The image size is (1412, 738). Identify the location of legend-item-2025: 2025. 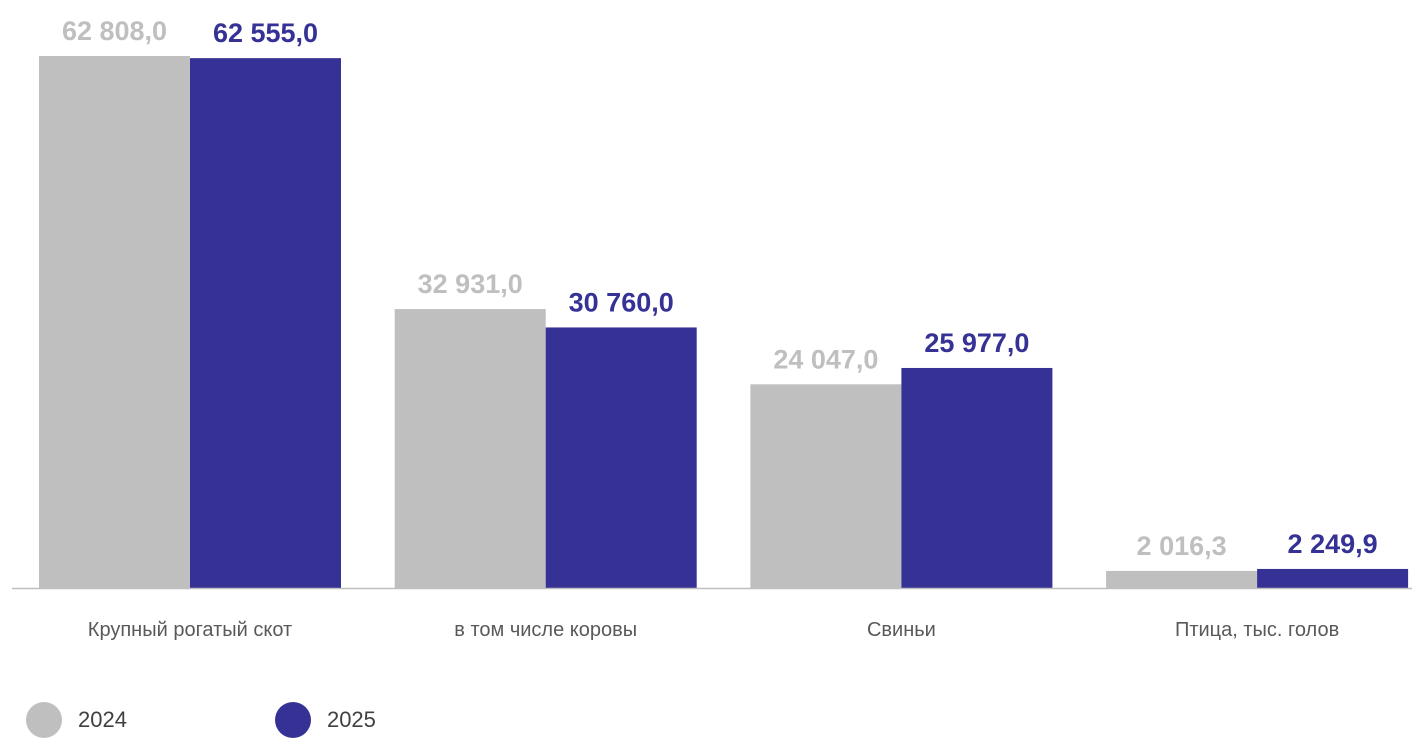
(325, 720).